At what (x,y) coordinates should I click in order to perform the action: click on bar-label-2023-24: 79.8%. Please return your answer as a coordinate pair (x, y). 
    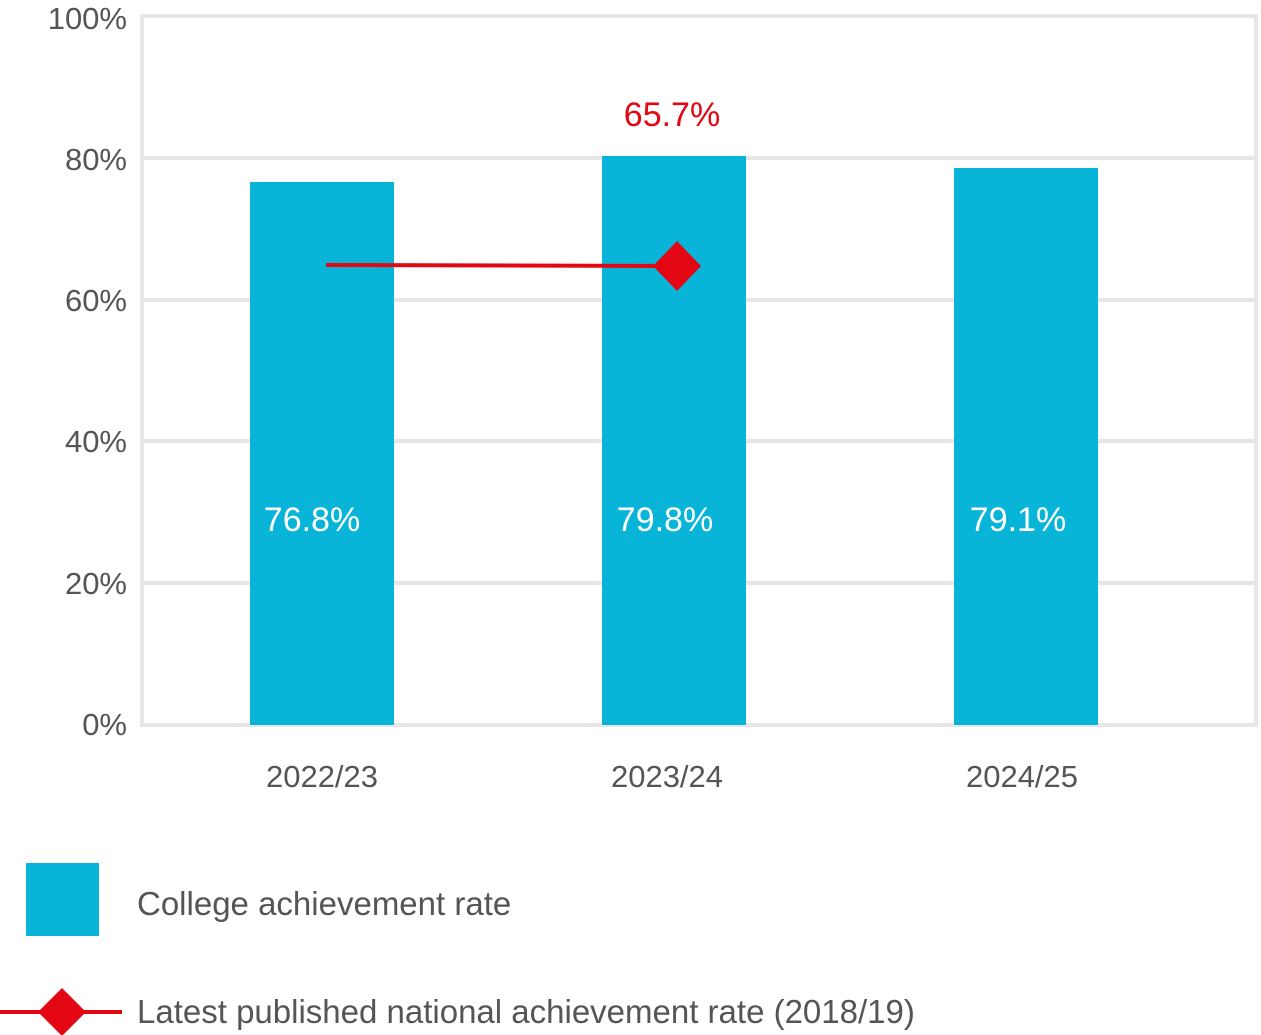
    Looking at the image, I should click on (665, 520).